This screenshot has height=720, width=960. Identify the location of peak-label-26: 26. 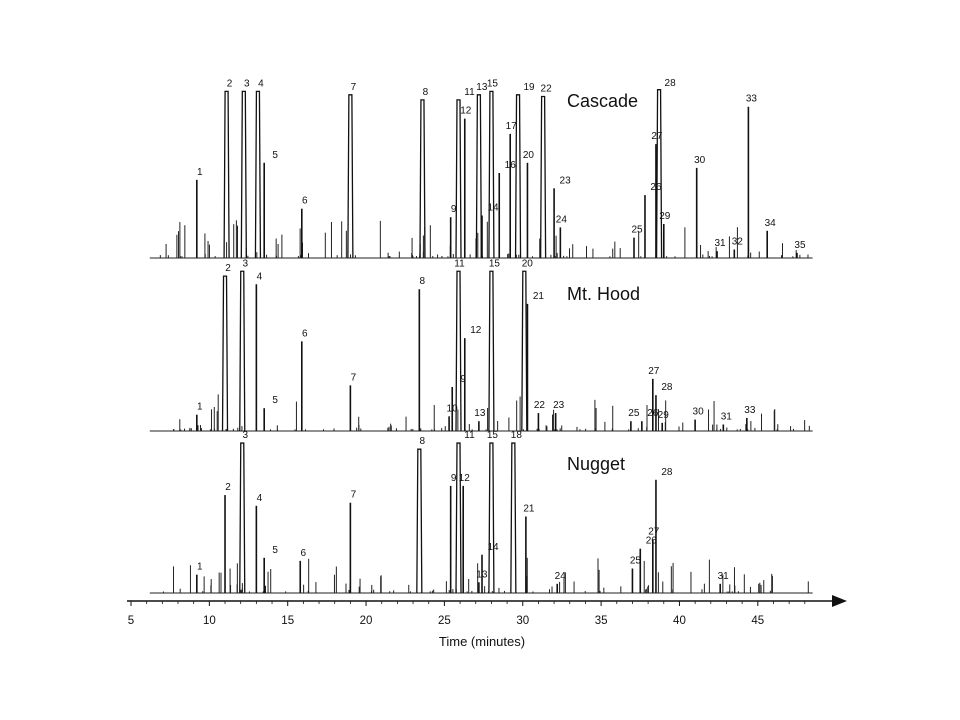
(652, 541).